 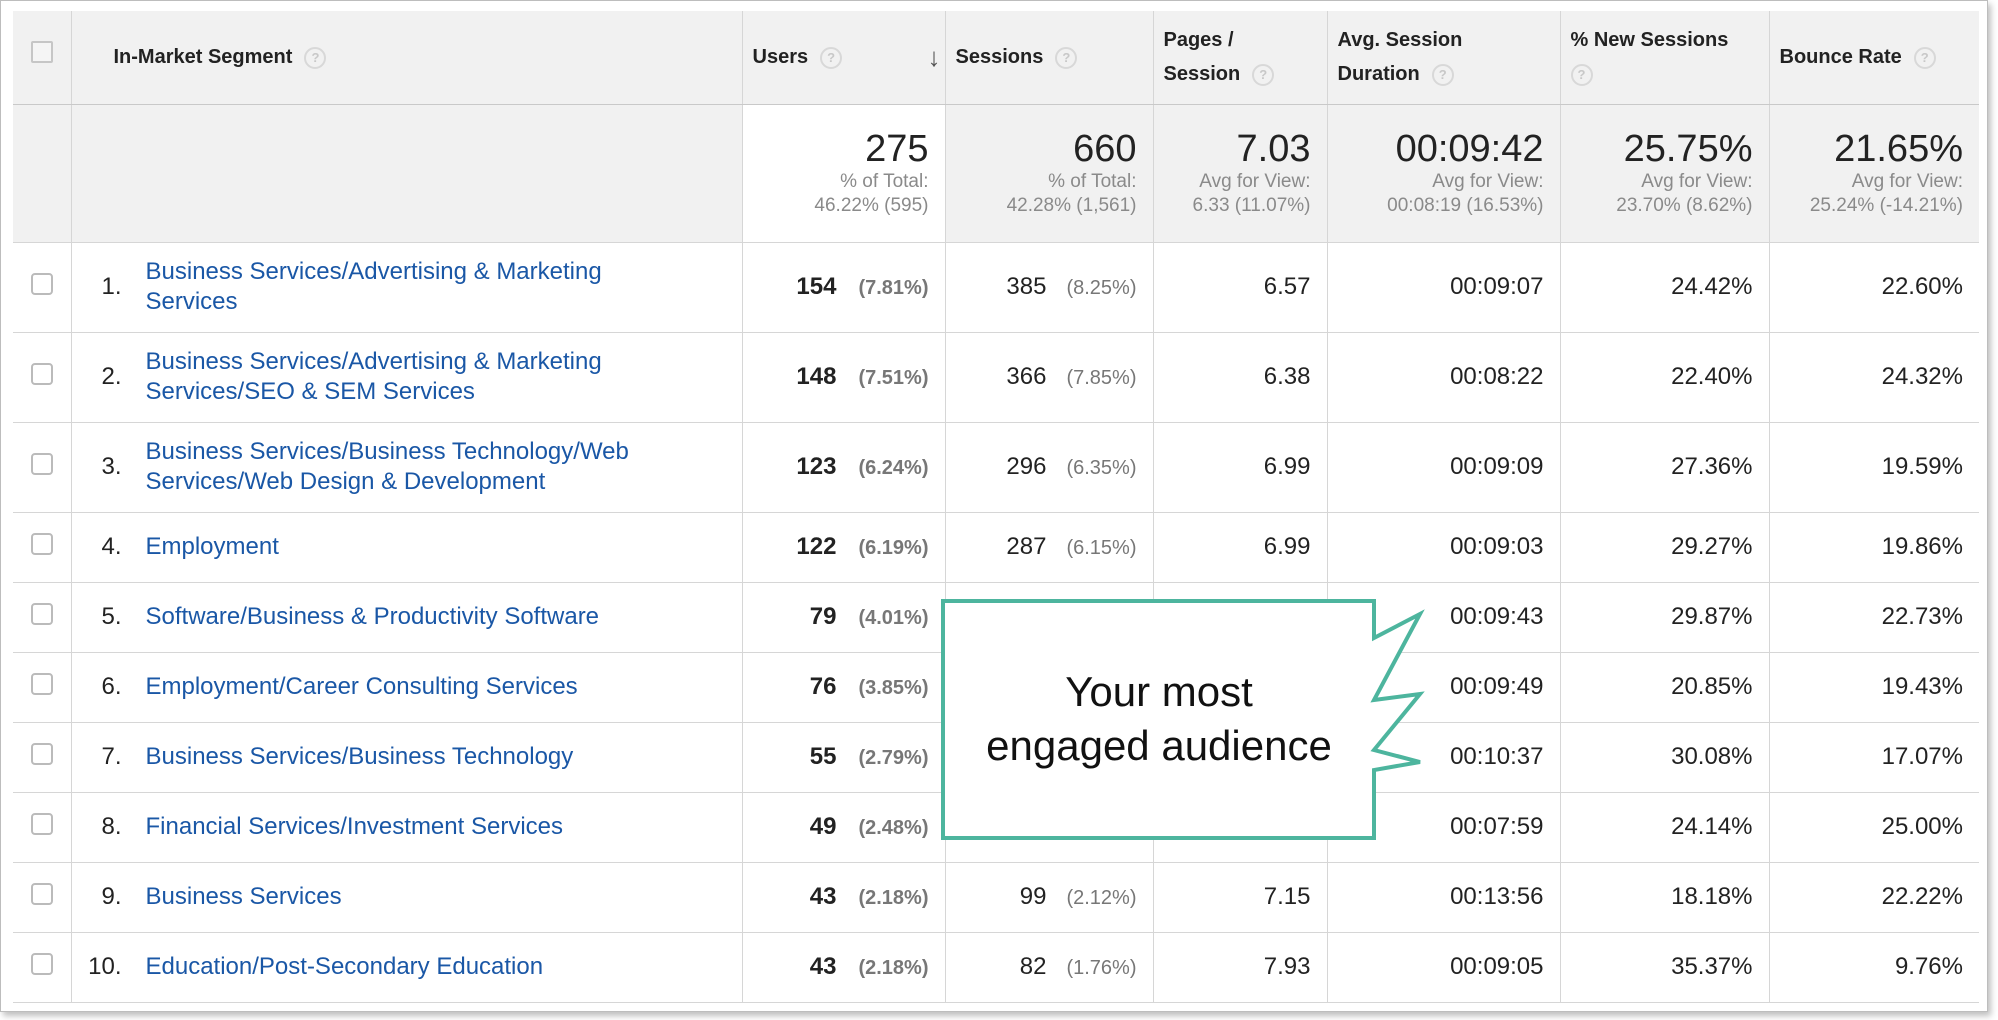 What do you see at coordinates (1665, 897) in the screenshot?
I see `new-sessions-cell: 18.18%` at bounding box center [1665, 897].